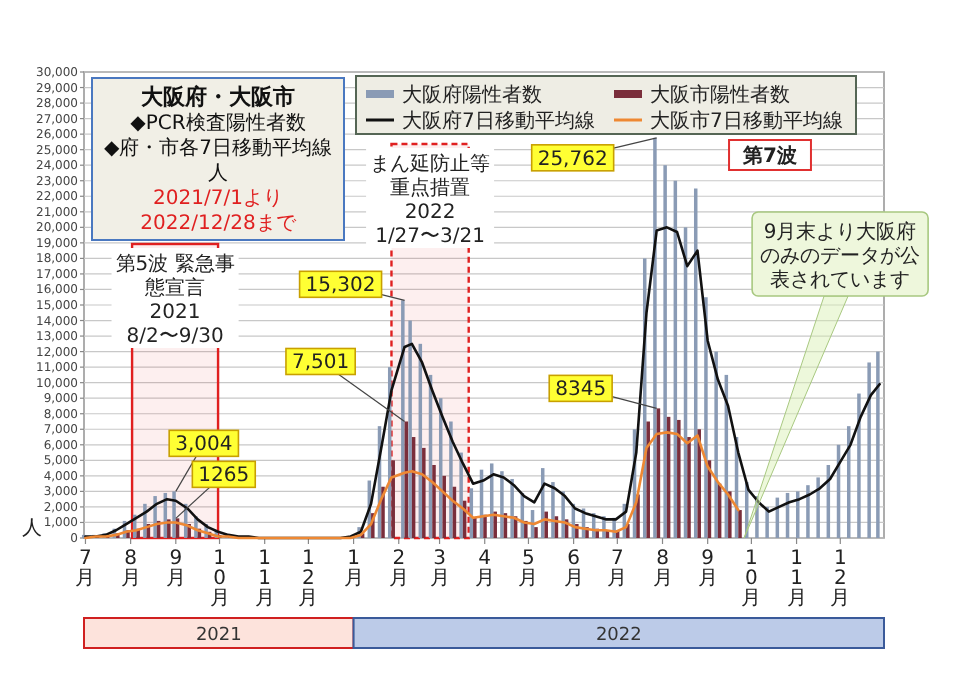  Describe the element at coordinates (770, 156) in the screenshot. I see `annotation: 第7波` at that location.